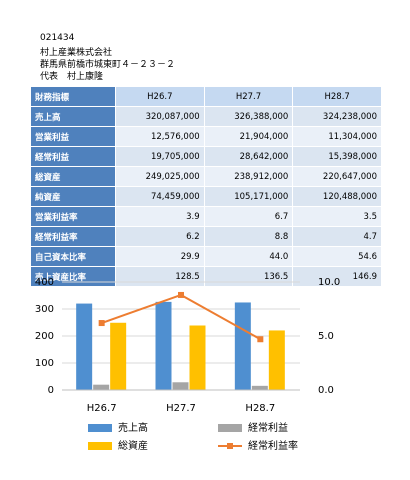 The image size is (410, 480). I want to click on cell: 220,647,000, so click(337, 176).